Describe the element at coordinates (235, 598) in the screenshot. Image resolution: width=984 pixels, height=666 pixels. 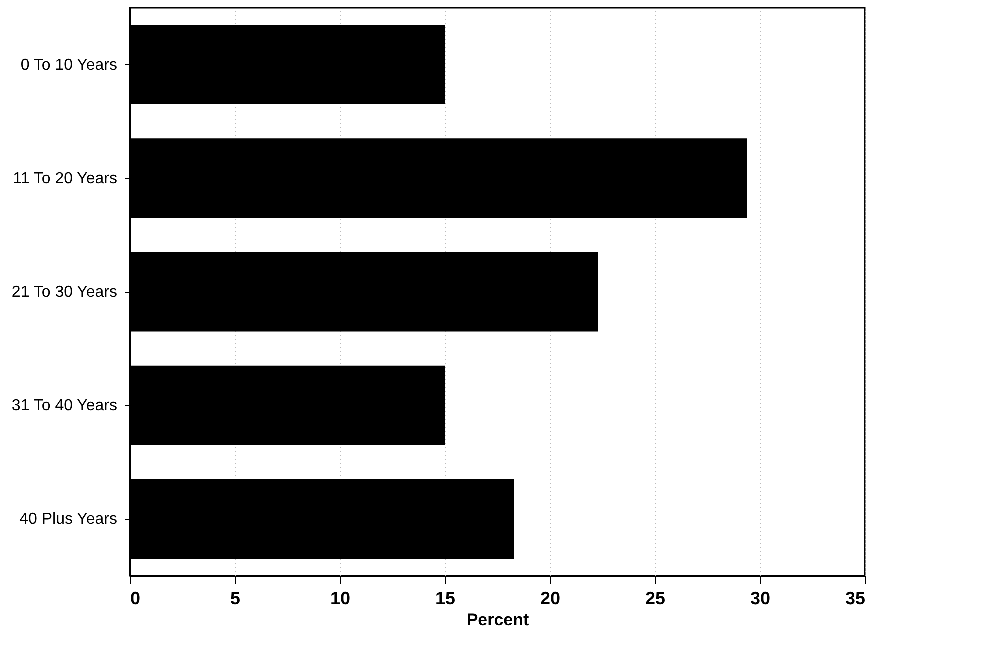
I see `x-tick-label: 5` at that location.